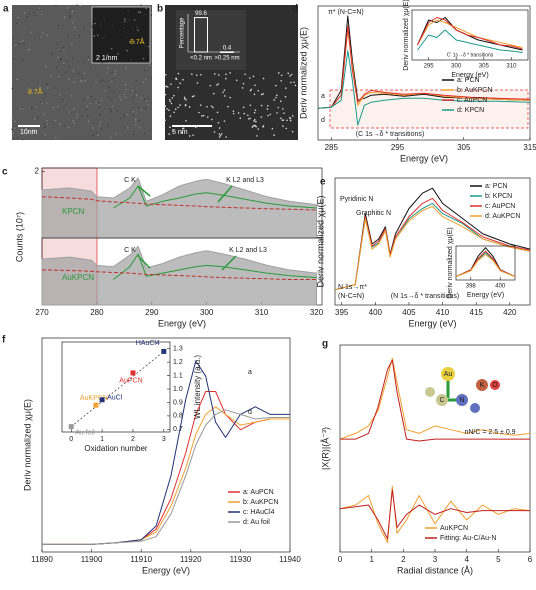 This screenshot has width=536, height=590. What do you see at coordinates (73, 211) in the screenshot?
I see `series-label: KPCN` at bounding box center [73, 211].